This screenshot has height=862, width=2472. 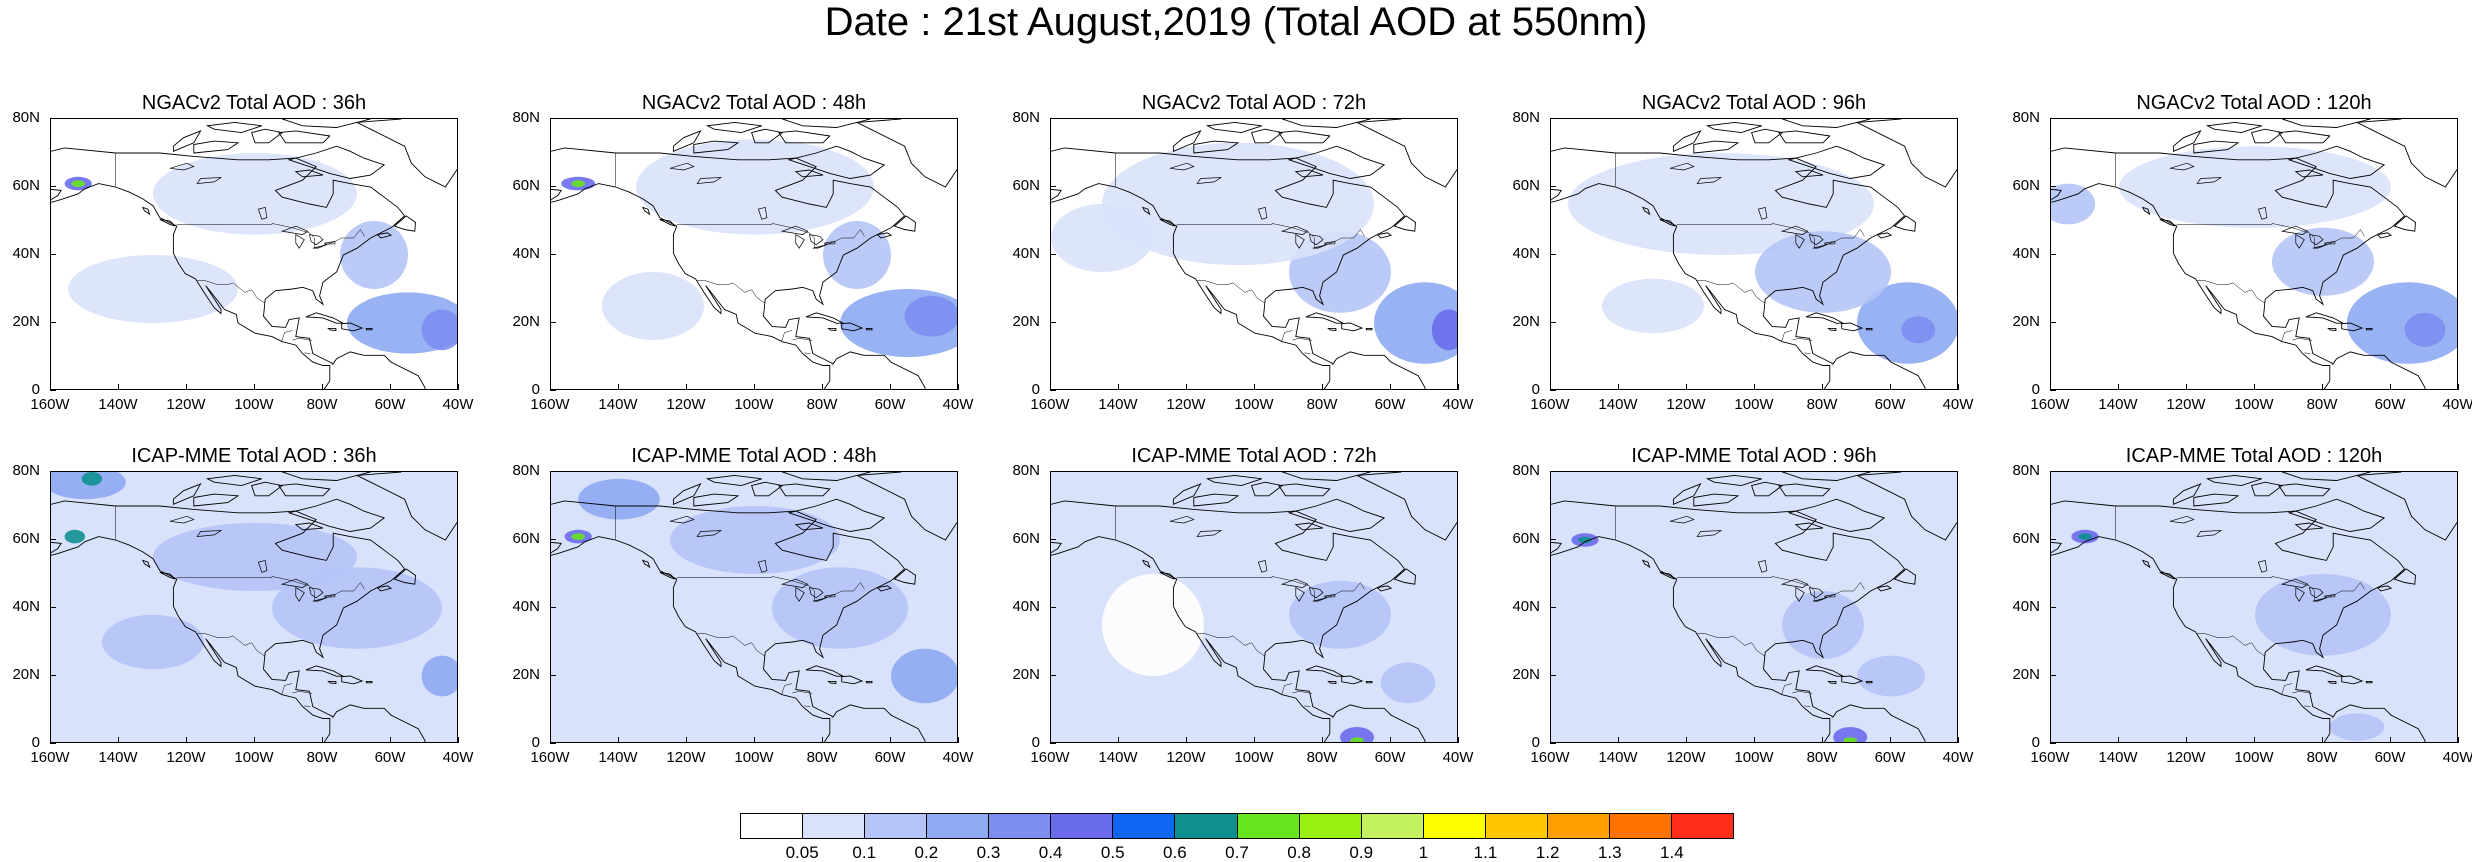 What do you see at coordinates (1050, 852) in the screenshot?
I see `colorbar-label: 0.4` at bounding box center [1050, 852].